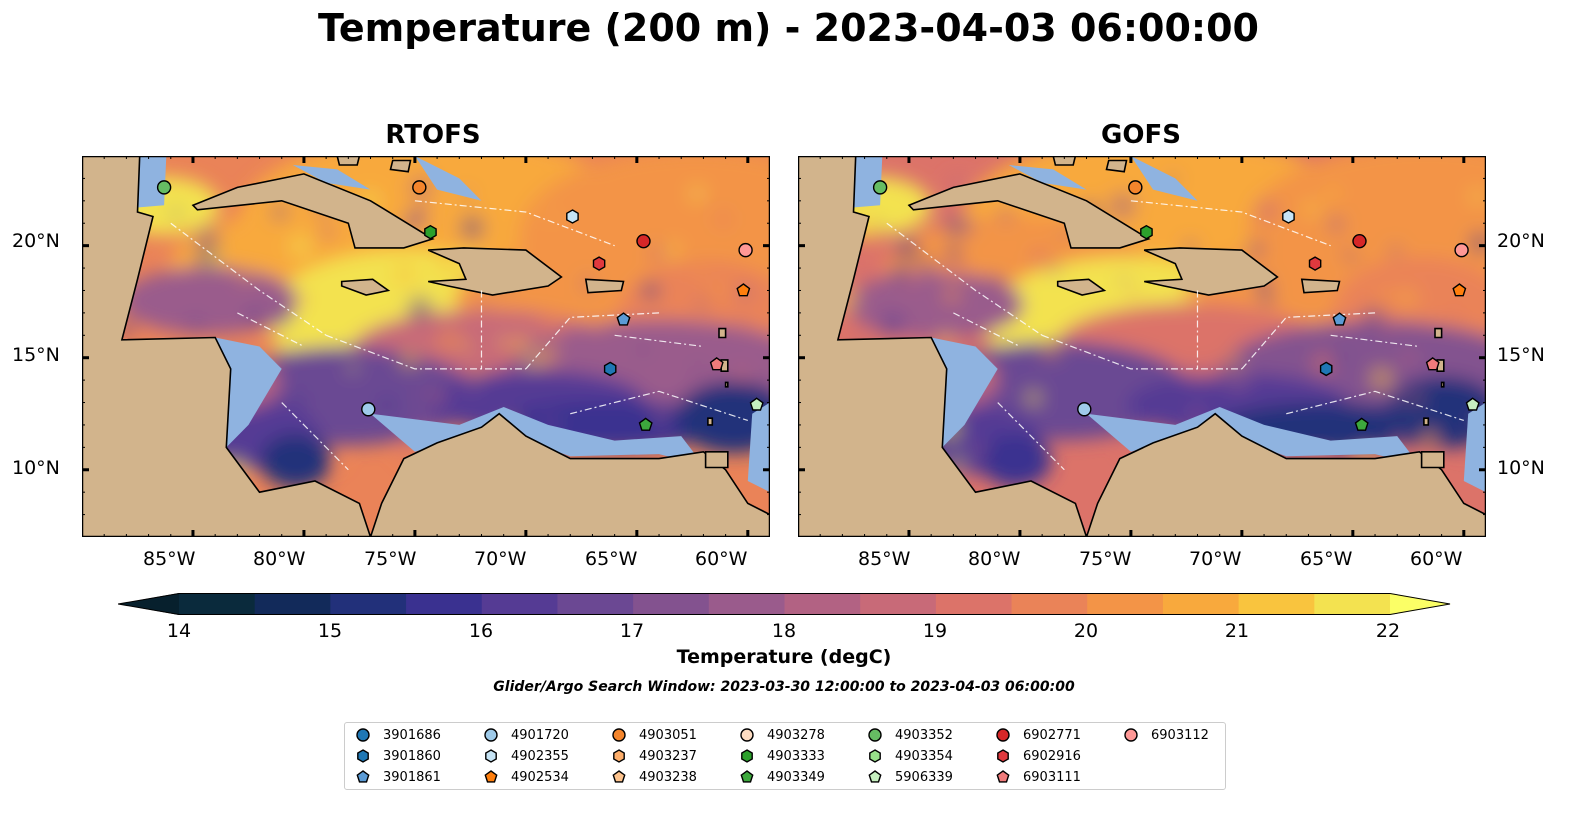 The image size is (1577, 827). I want to click on legend-item-3901860: 3901860, so click(398, 756).